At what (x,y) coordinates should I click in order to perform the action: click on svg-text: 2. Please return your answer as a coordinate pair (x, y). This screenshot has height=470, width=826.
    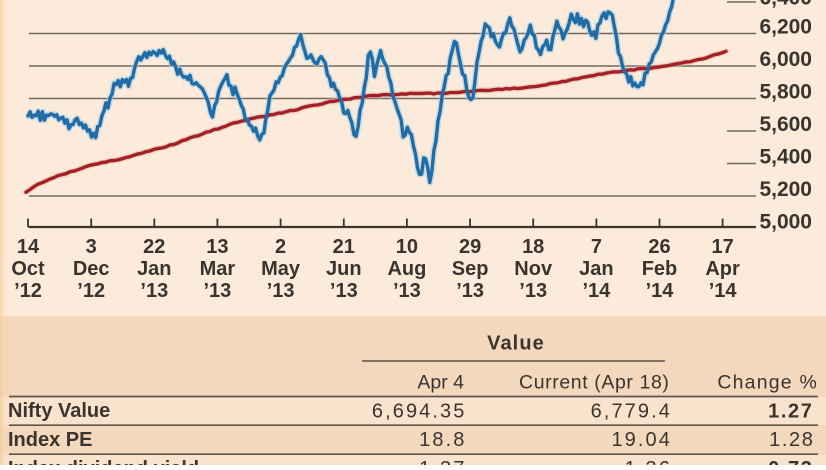
    Looking at the image, I should click on (280, 247).